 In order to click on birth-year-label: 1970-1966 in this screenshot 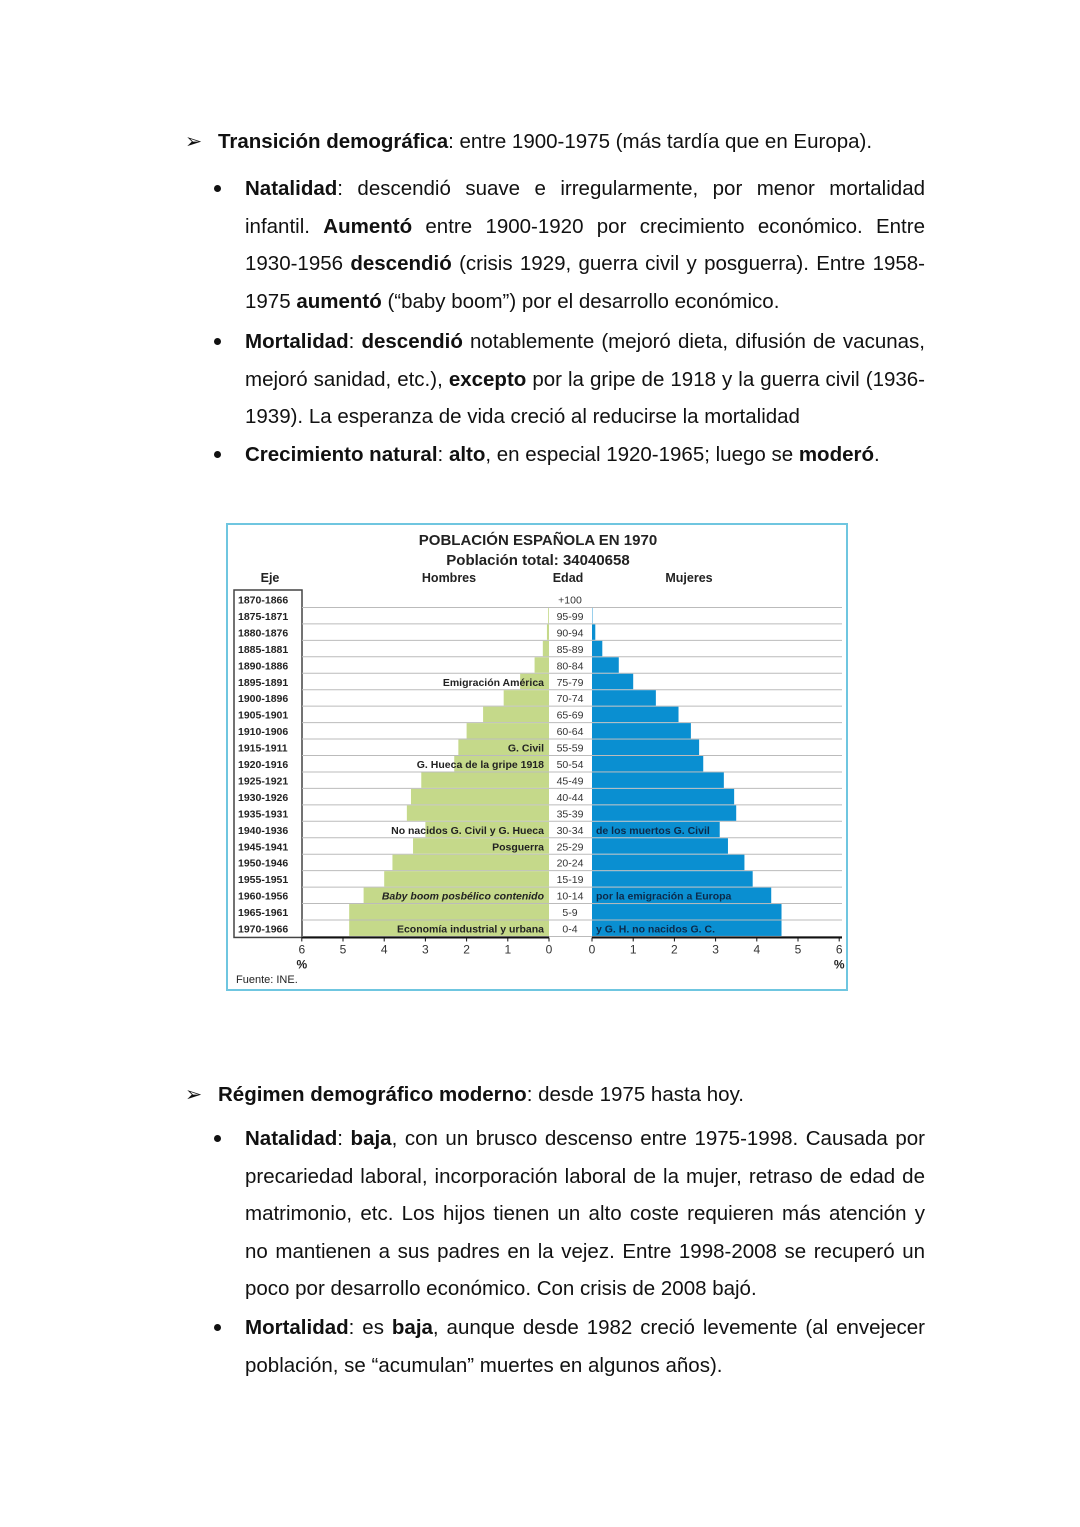, I will do `click(263, 930)`.